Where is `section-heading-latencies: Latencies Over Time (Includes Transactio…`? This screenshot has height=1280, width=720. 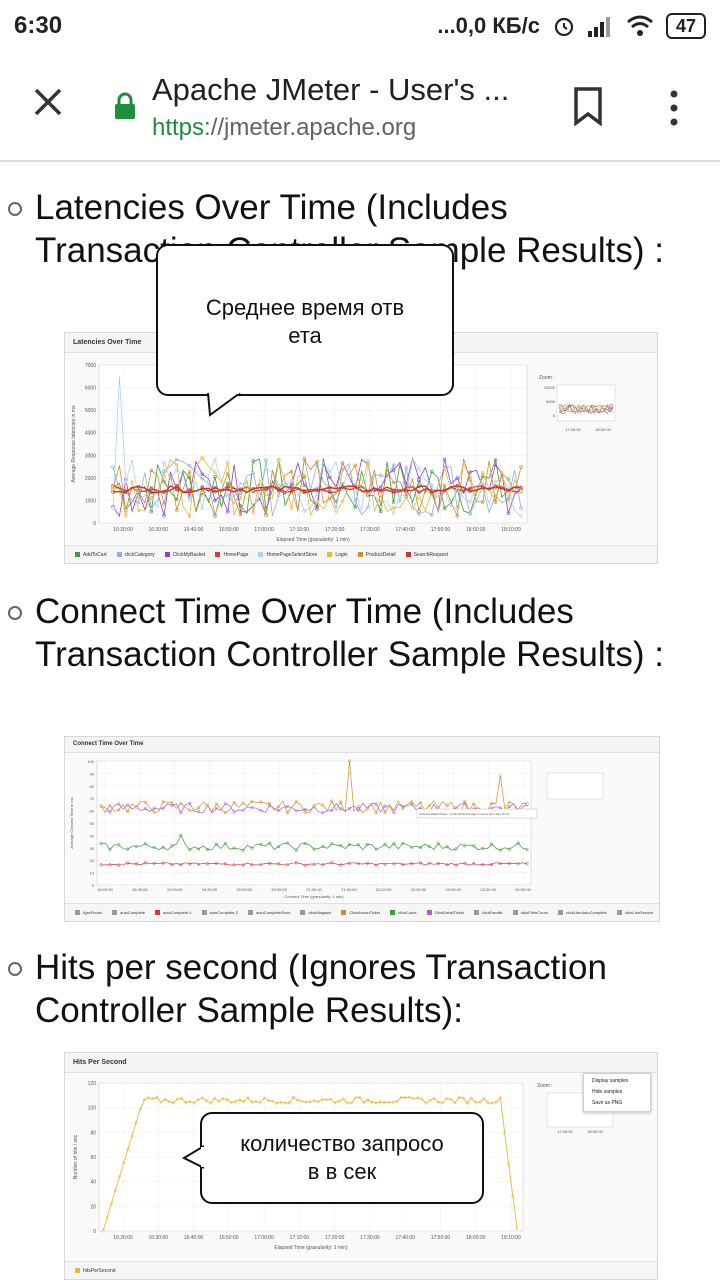
section-heading-latencies: Latencies Over Time (Includes Transactio… is located at coordinates (349, 229).